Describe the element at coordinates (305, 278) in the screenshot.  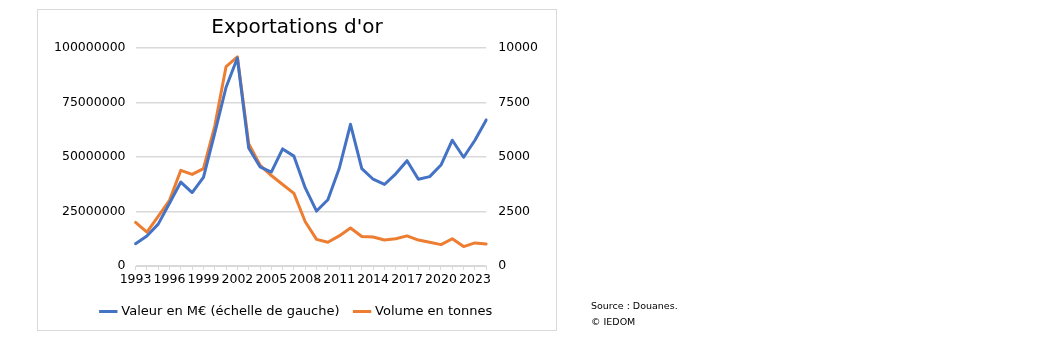
I see `x-tick-label: 2008` at that location.